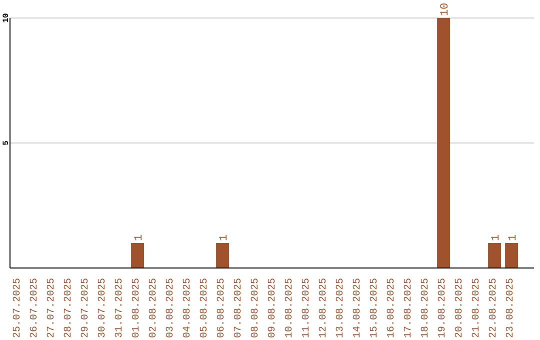 This screenshot has width=540, height=340. Describe the element at coordinates (222, 308) in the screenshot. I see `x-tick-label: 06.08.2025` at that location.